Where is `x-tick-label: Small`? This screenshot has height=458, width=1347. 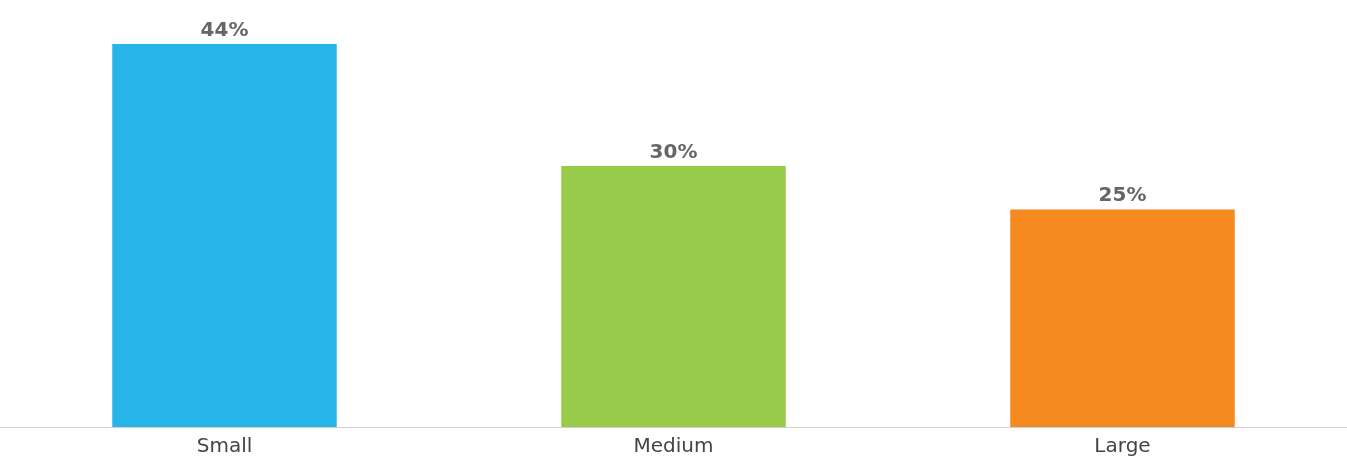
x-tick-label: Small is located at coordinates (224, 445).